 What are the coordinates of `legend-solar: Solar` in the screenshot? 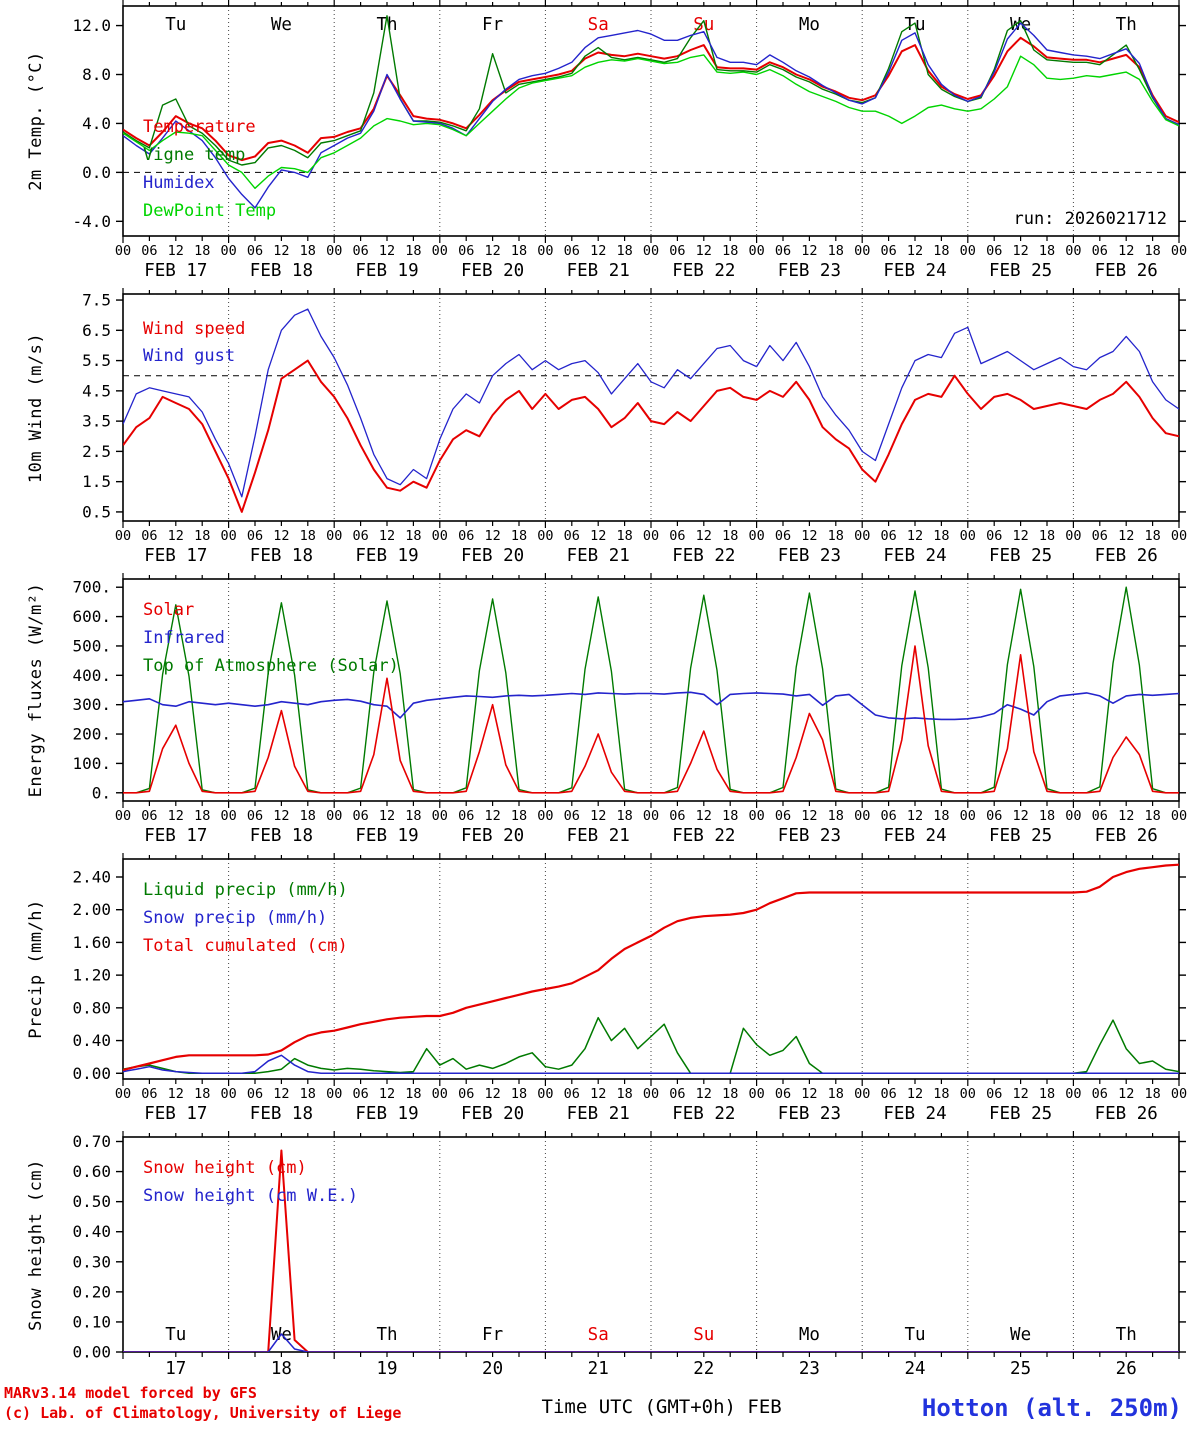 It's located at (168, 610).